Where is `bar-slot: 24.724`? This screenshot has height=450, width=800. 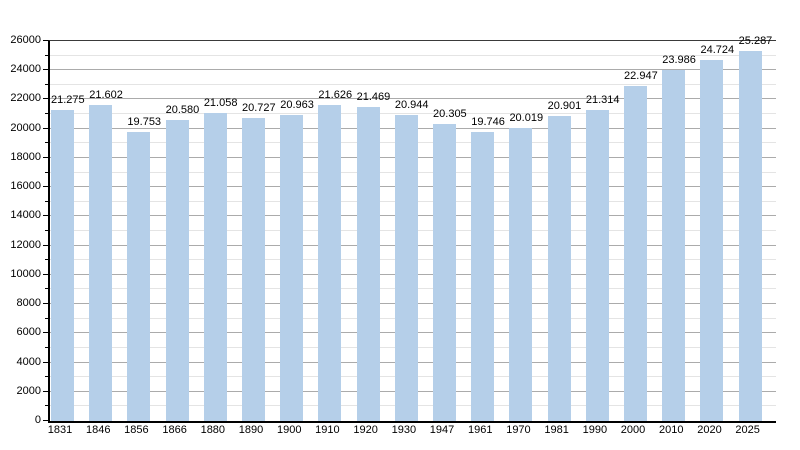
bar-slot: 24.724 is located at coordinates (718, 231).